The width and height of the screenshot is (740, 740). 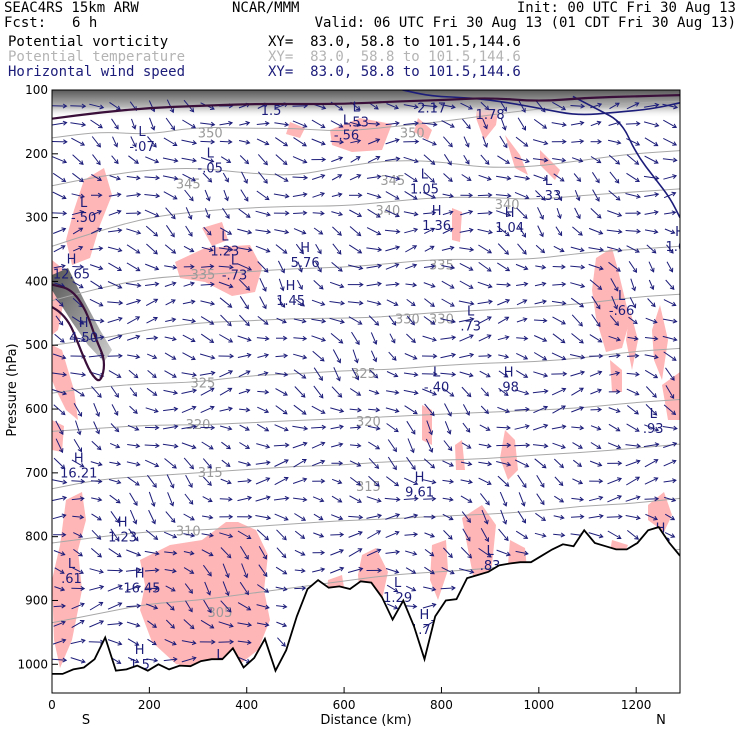 What do you see at coordinates (36, 90) in the screenshot?
I see `y-tick-label: 100` at bounding box center [36, 90].